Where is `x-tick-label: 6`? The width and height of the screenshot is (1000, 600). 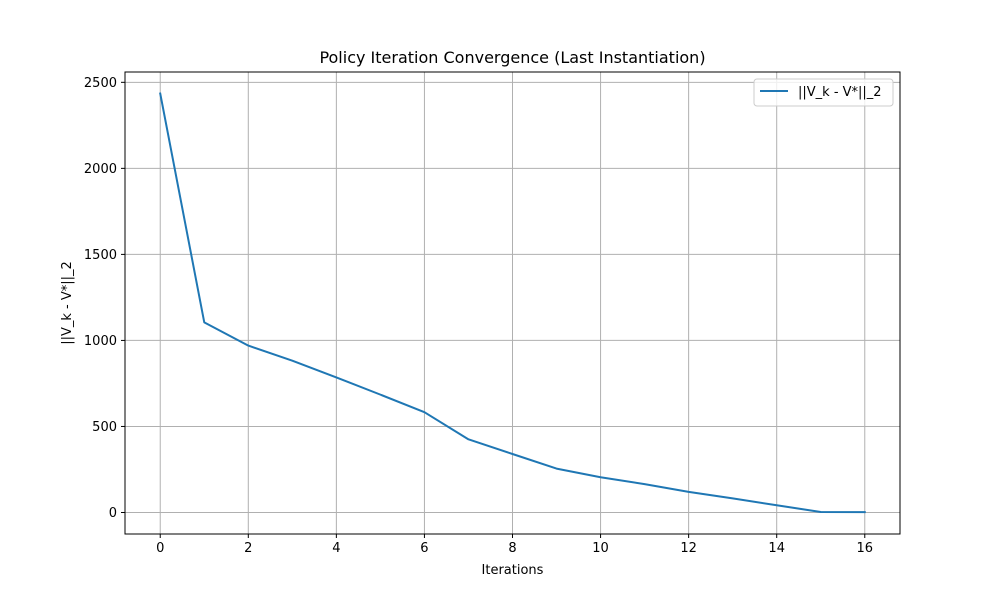 x-tick-label: 6 is located at coordinates (424, 548).